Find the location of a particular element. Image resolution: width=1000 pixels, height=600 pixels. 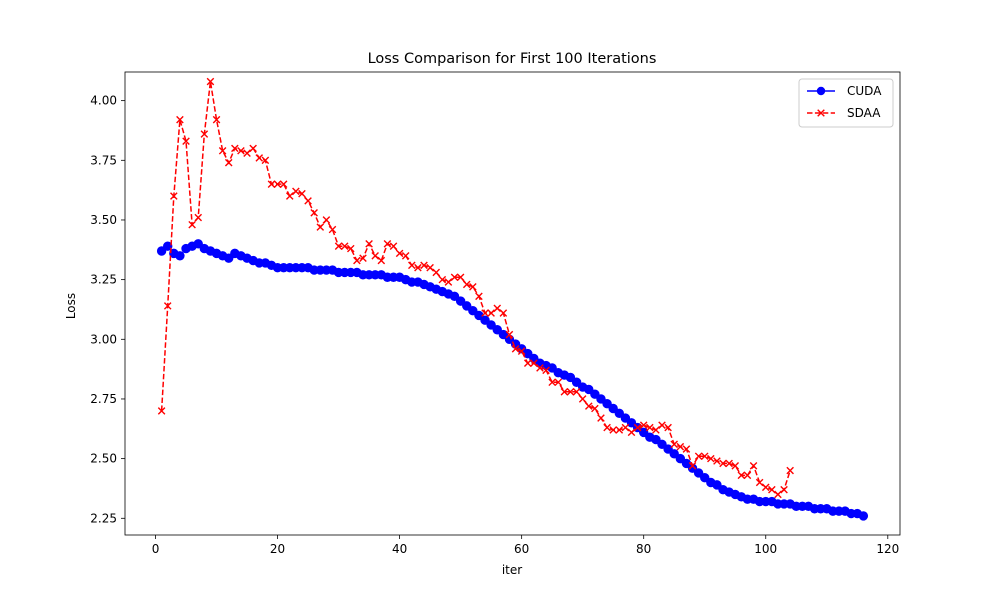

y-tick-label: 3.25 is located at coordinates (103, 280).